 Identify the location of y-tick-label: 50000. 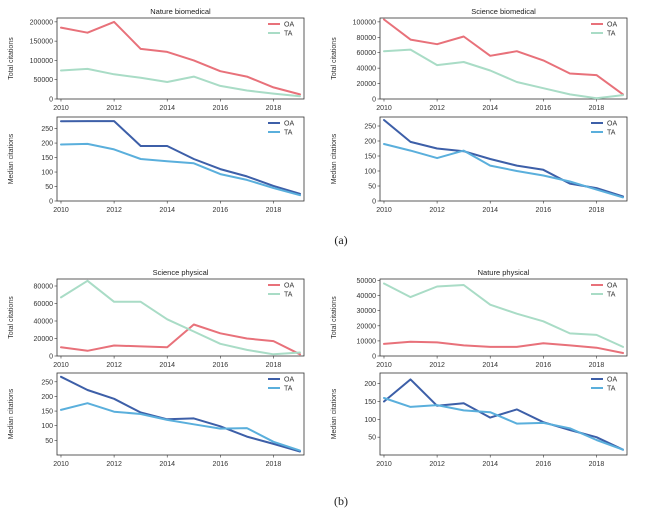
(367, 281).